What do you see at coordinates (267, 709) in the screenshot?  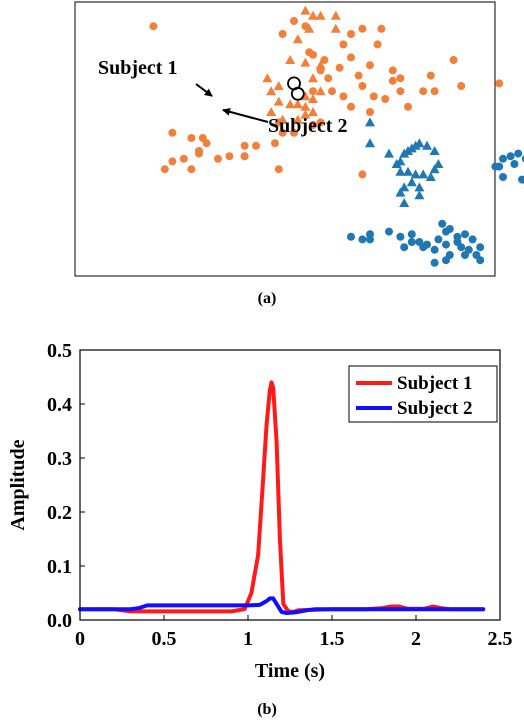 I see `panel-b-caption: (b)` at bounding box center [267, 709].